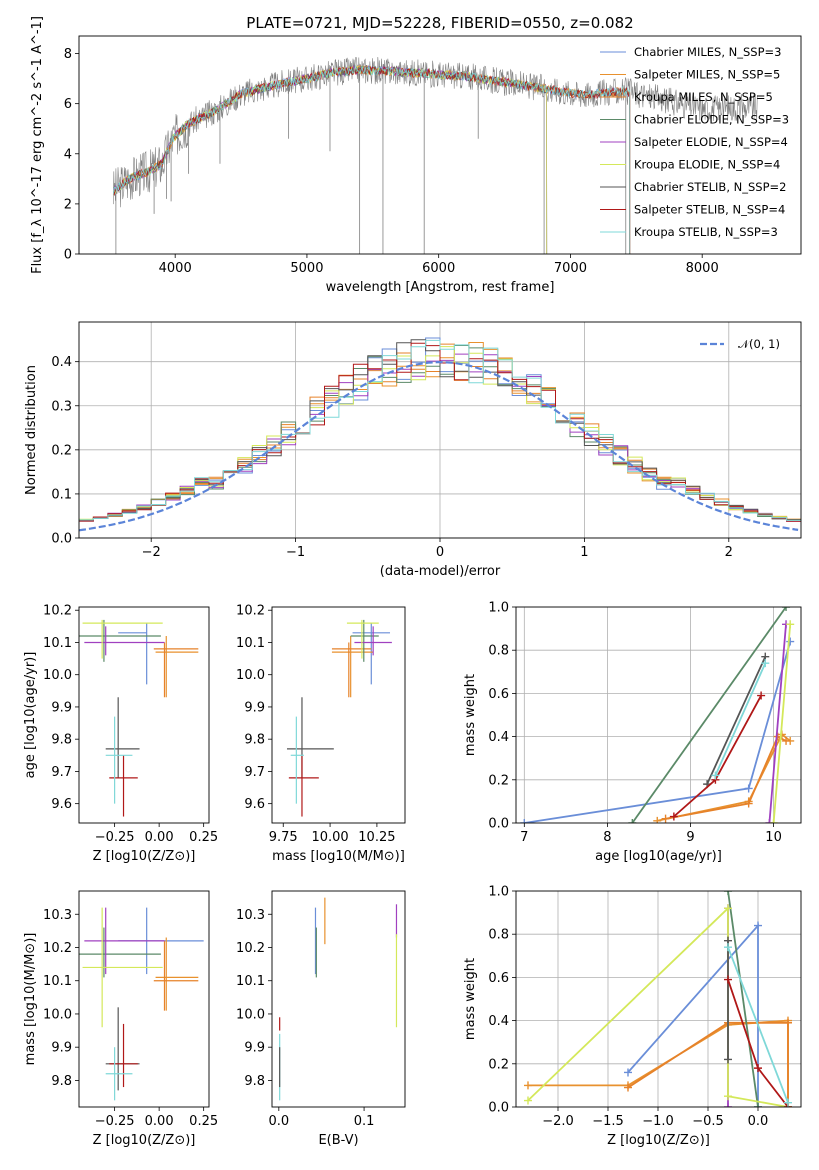 Image resolution: width=819 pixels, height=1170 pixels. What do you see at coordinates (57, 981) in the screenshot?
I see `y-tick-label: 10.1` at bounding box center [57, 981].